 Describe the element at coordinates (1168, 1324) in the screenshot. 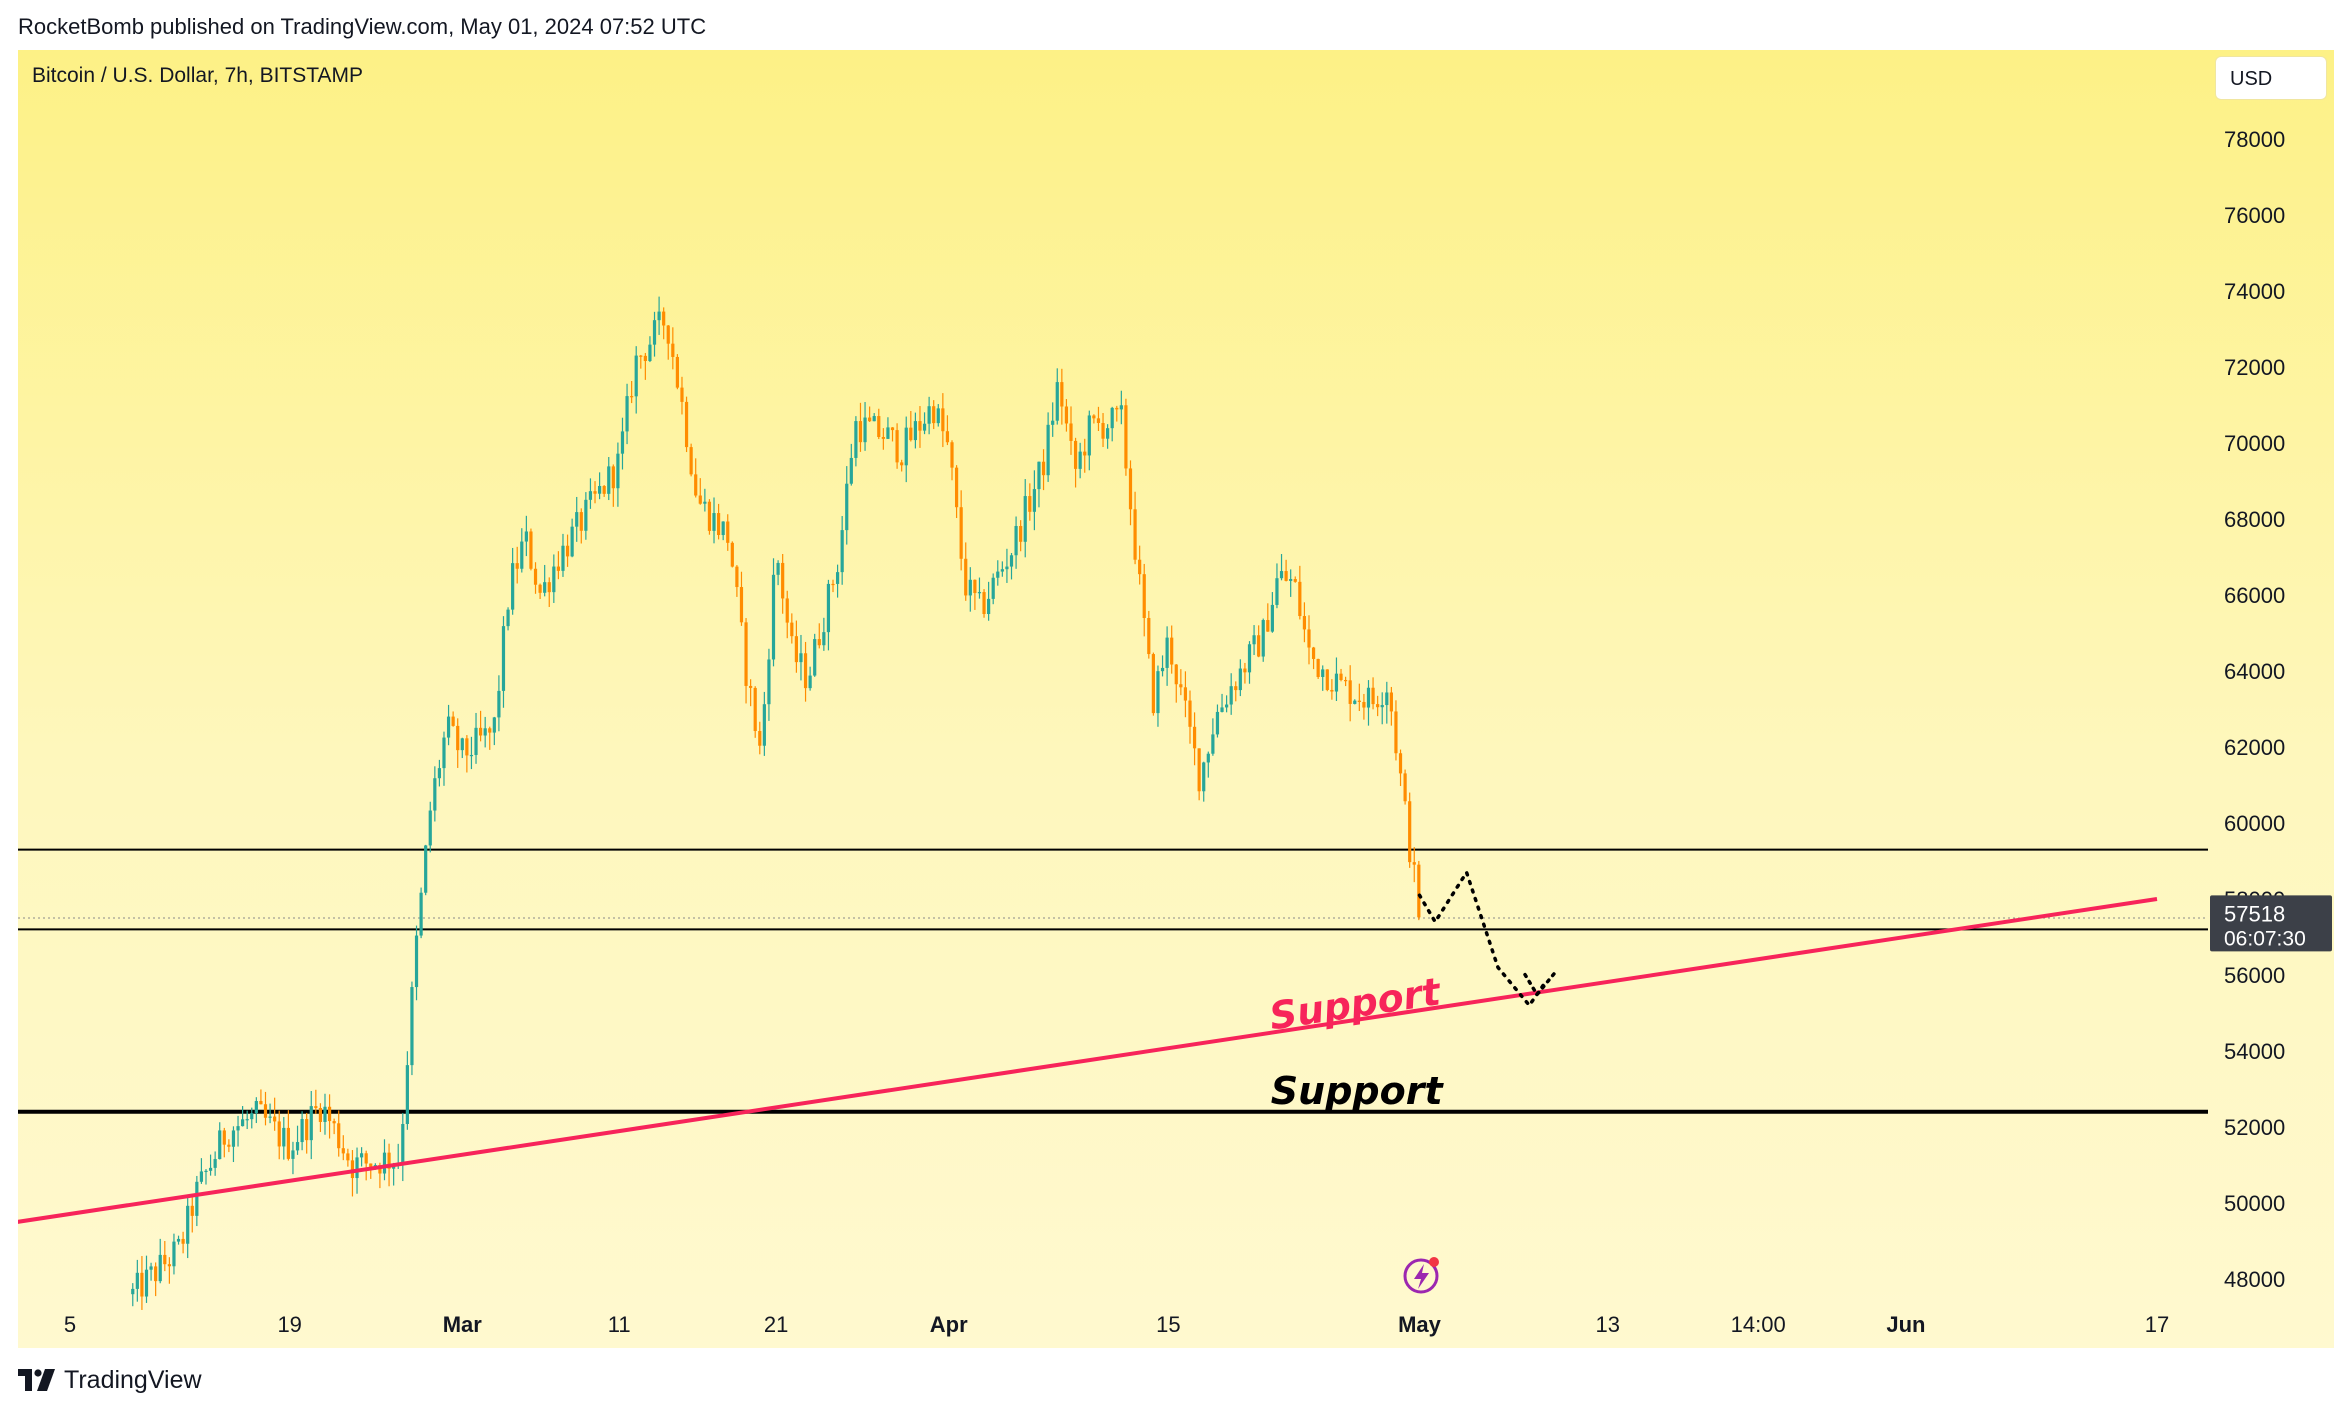

I see `x-tick-label: 15` at that location.